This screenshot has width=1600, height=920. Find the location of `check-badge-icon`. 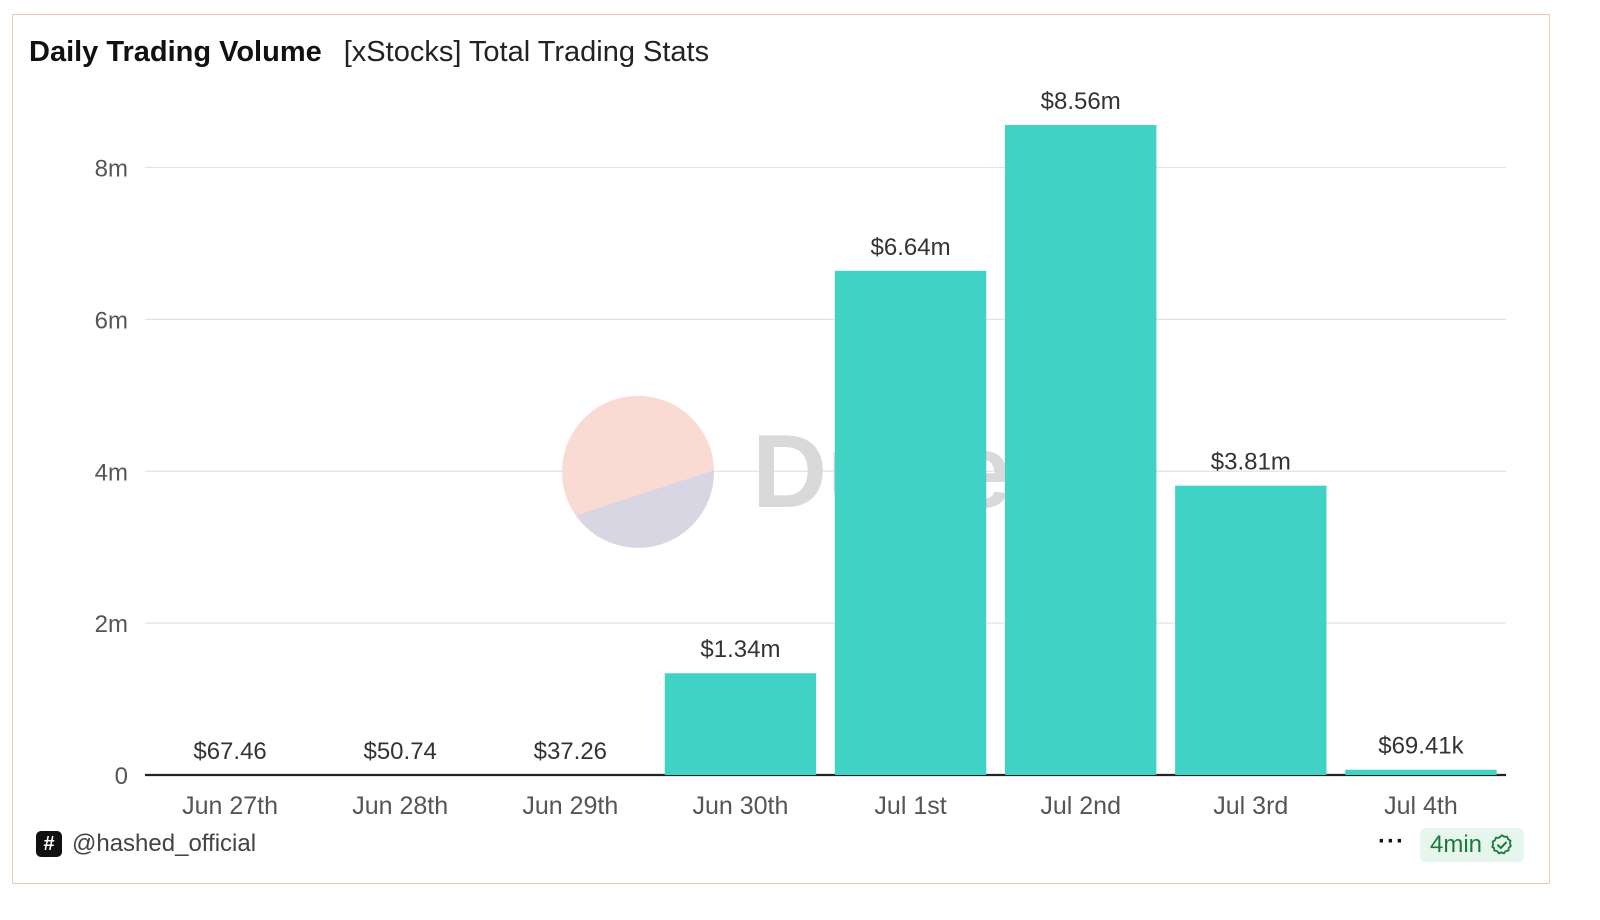

check-badge-icon is located at coordinates (1501, 844).